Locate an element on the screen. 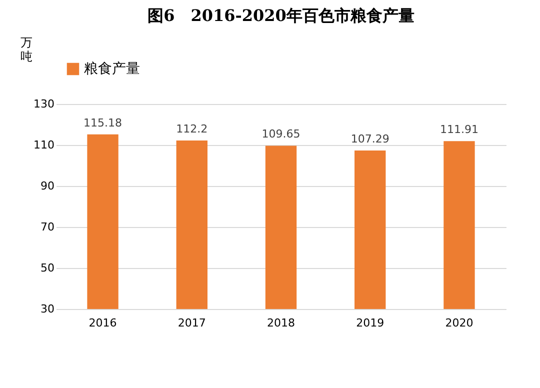 This screenshot has width=540, height=388. x-tick-label: 2020 is located at coordinates (459, 323).